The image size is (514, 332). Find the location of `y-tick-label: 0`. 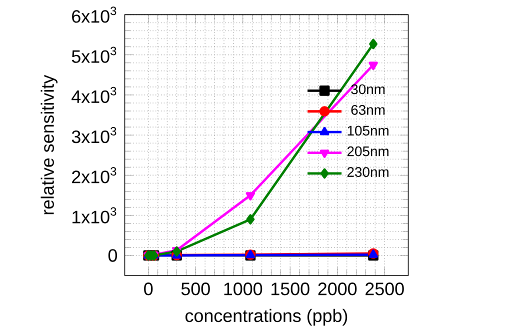

y-tick-label: 0 is located at coordinates (113, 255).